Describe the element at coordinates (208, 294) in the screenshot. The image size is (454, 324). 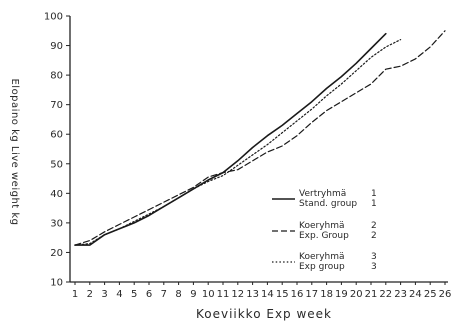
I see `x-tick-label: 10` at that location.